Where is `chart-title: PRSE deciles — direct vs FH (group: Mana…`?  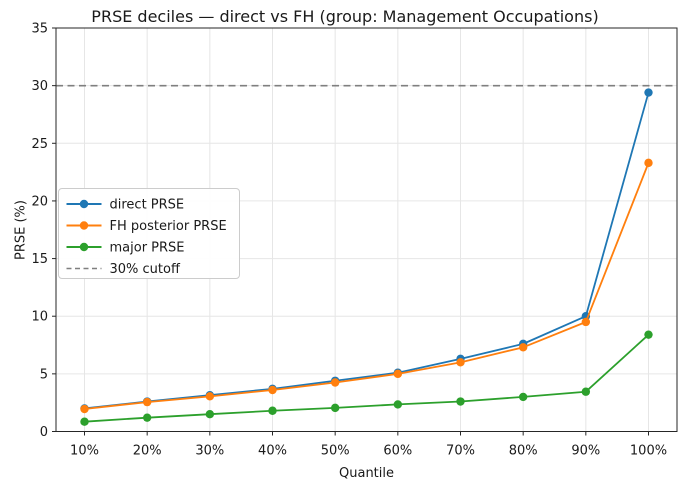 chart-title: PRSE deciles — direct vs FH (group: Mana… is located at coordinates (345, 16).